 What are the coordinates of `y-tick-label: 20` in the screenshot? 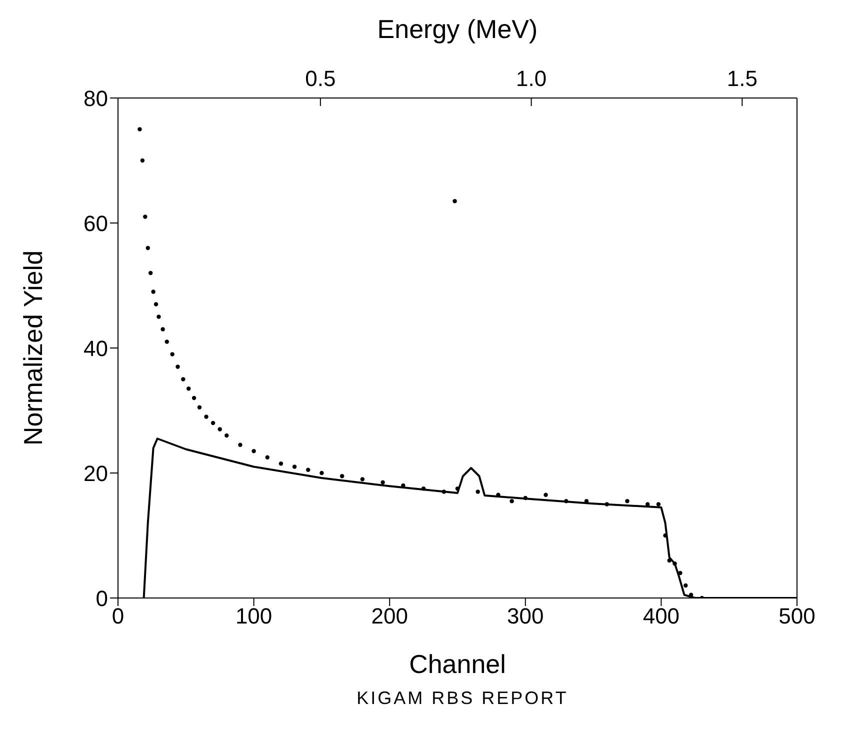 It's located at (96, 473).